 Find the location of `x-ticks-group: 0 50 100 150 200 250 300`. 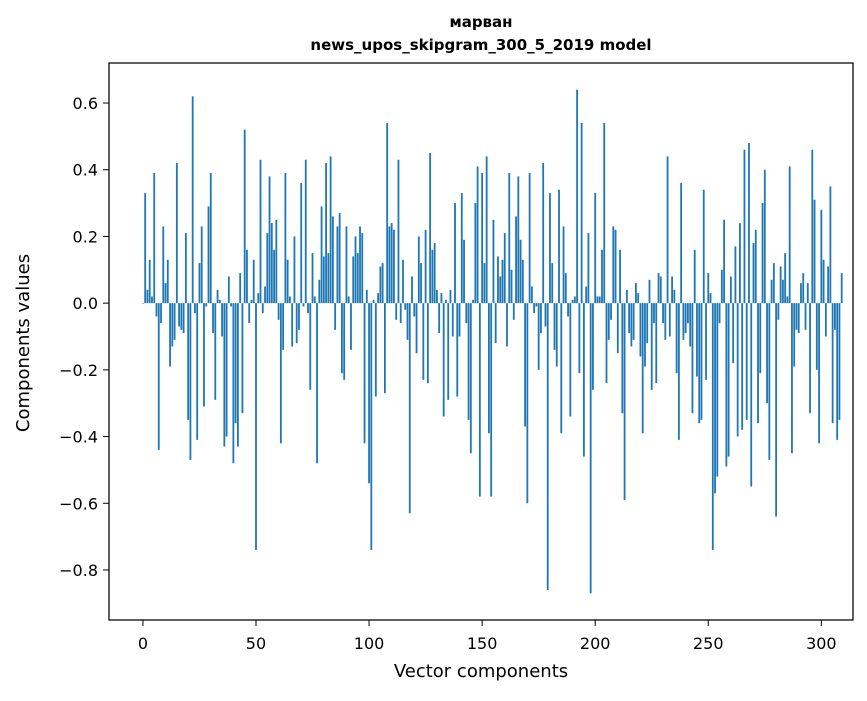

x-ticks-group: 0 50 100 150 200 250 300 is located at coordinates (487, 636).